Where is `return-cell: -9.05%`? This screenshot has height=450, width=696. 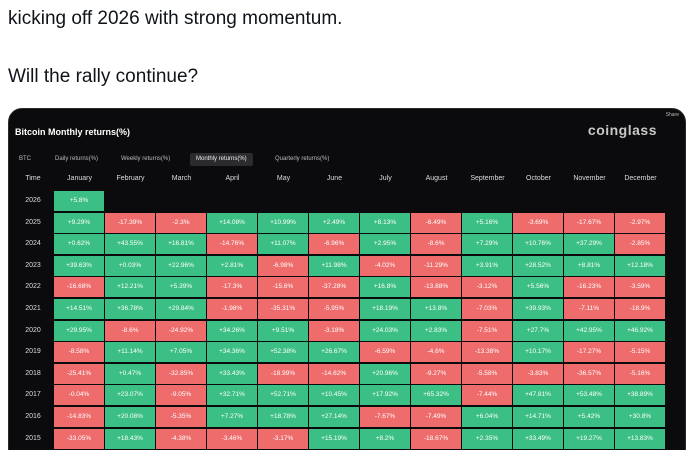
return-cell: -9.05% is located at coordinates (181, 395).